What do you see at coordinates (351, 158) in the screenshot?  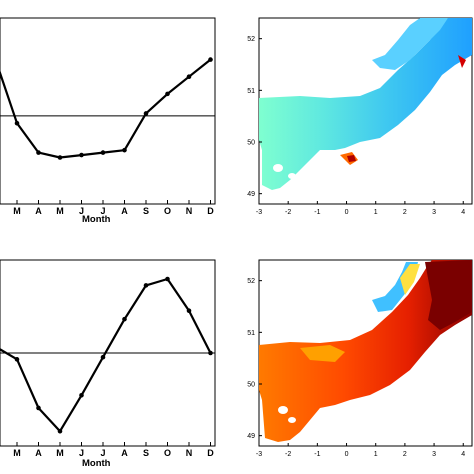 I see `hotspot-core` at bounding box center [351, 158].